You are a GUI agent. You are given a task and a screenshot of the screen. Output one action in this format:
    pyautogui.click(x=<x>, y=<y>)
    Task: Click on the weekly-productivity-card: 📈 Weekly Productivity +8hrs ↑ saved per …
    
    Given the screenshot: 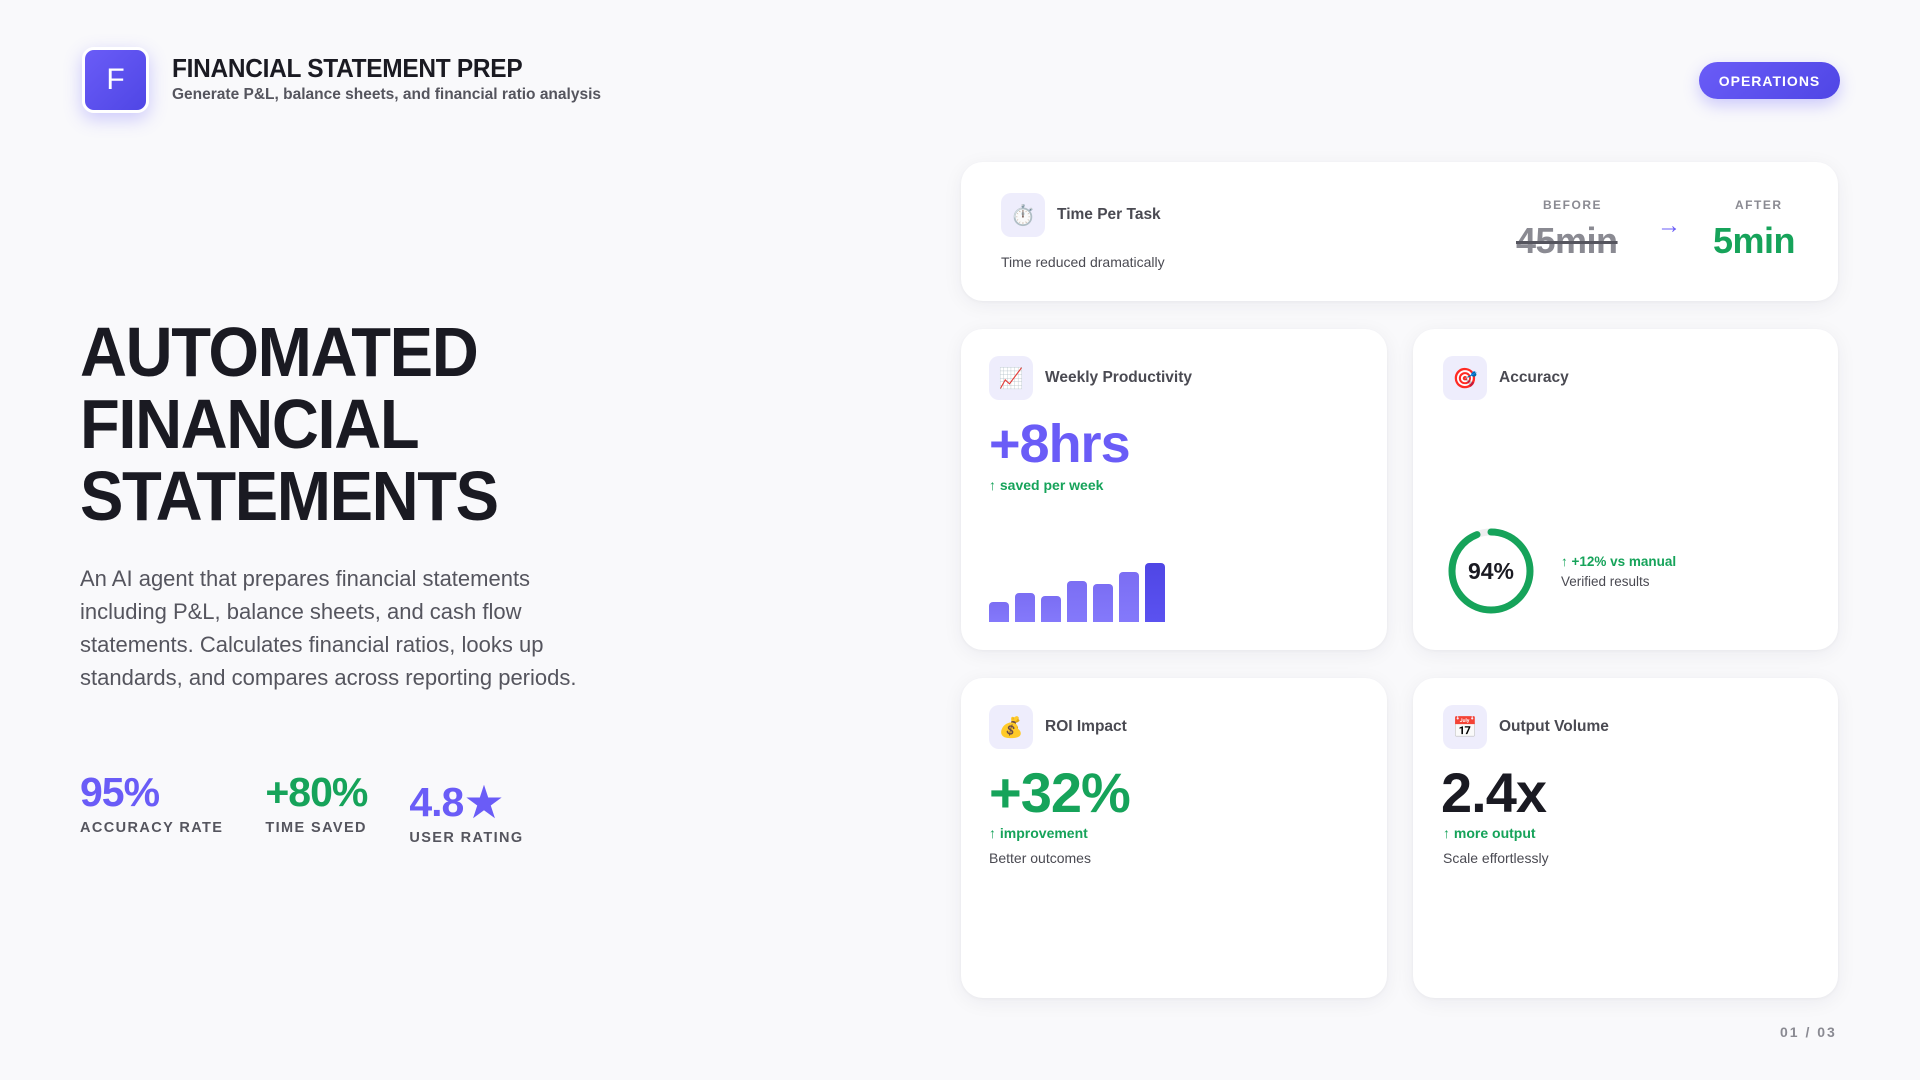 What is the action you would take?
    pyautogui.click(x=1174, y=489)
    